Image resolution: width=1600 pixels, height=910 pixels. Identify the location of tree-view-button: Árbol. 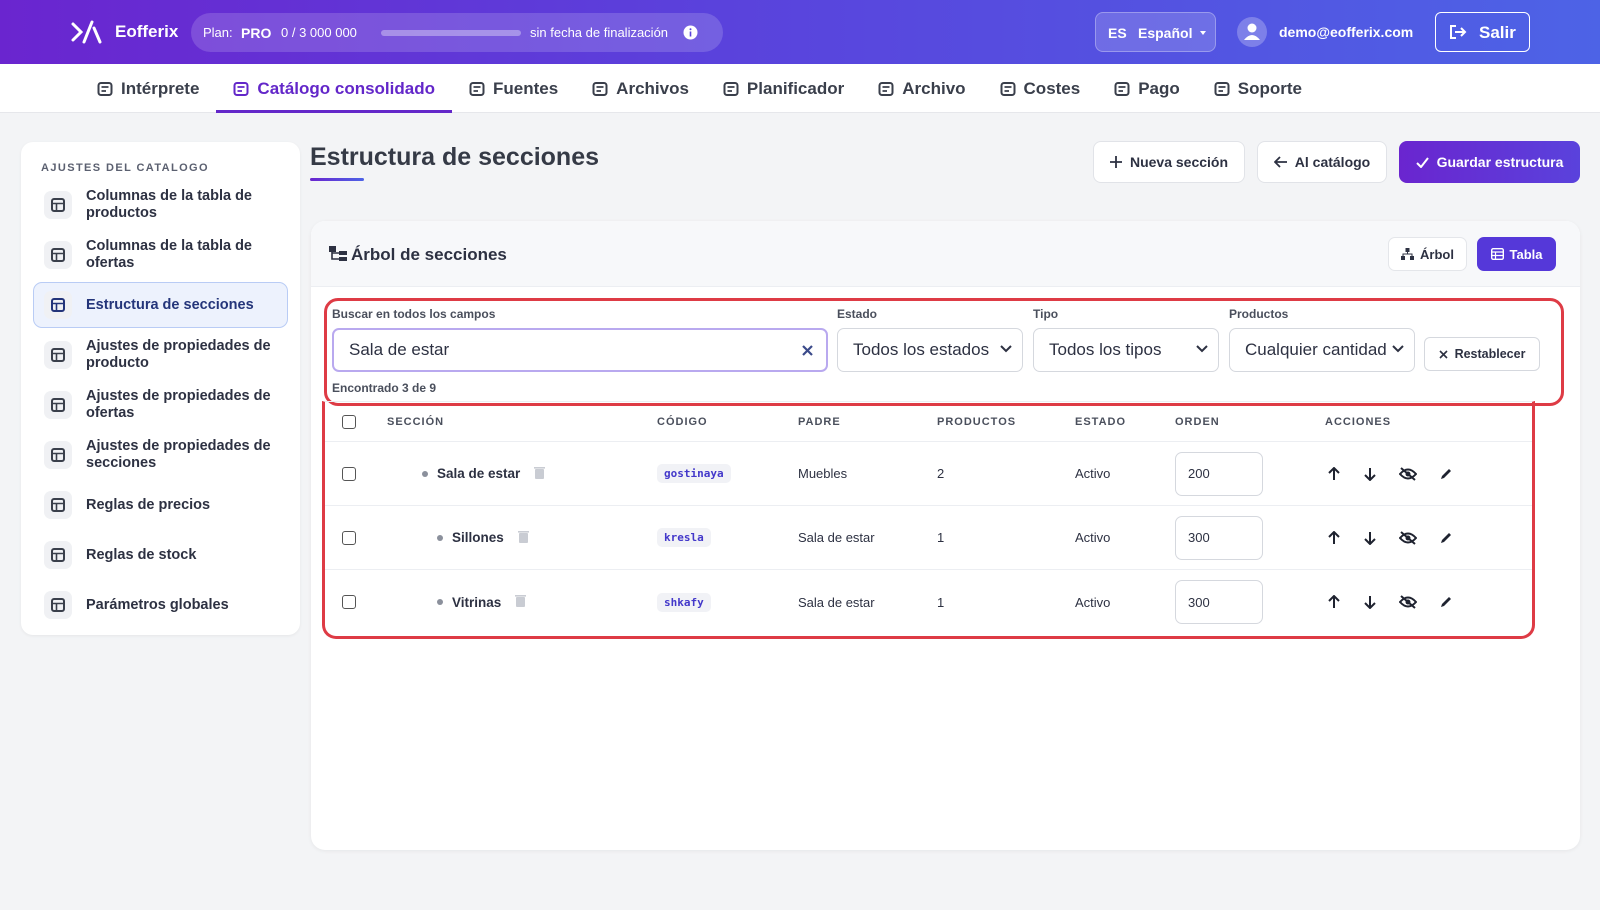
(1427, 254).